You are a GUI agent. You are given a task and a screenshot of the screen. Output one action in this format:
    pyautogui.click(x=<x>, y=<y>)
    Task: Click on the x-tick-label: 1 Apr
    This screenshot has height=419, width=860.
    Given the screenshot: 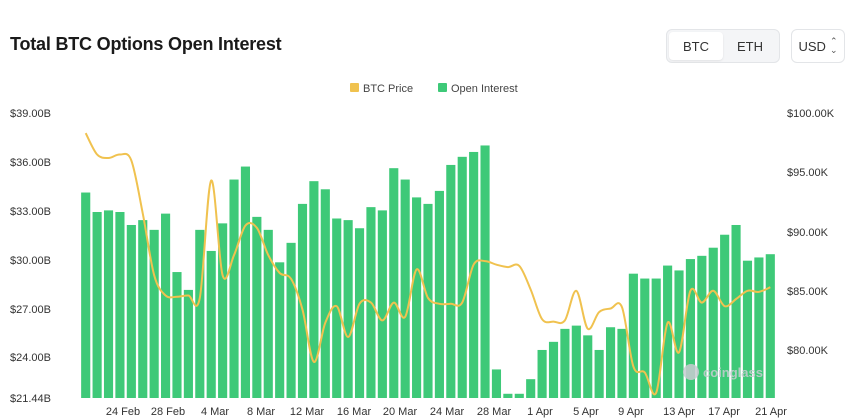 What is the action you would take?
    pyautogui.click(x=540, y=412)
    